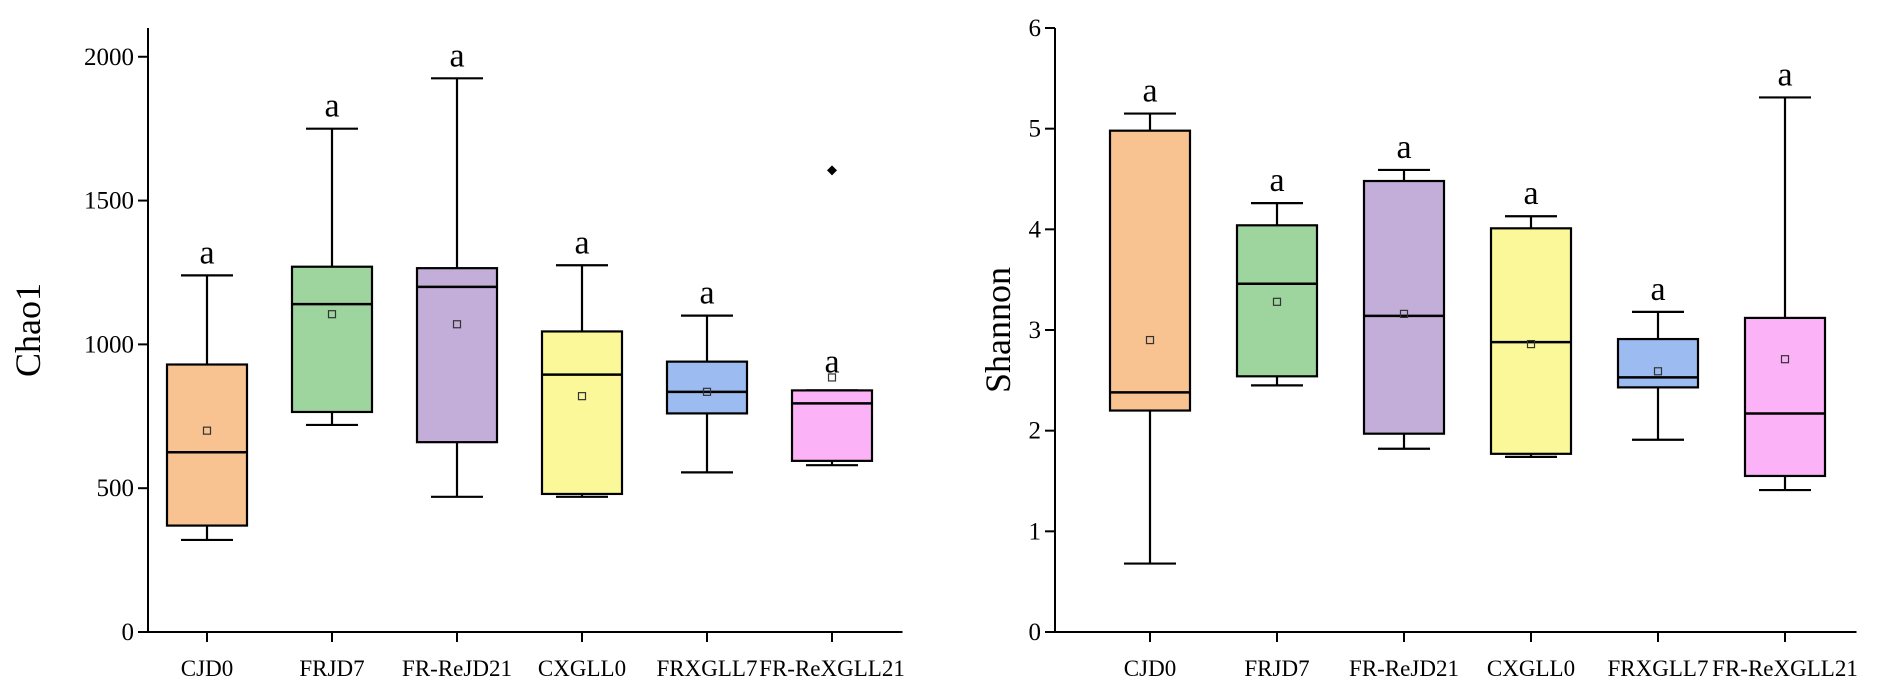 This screenshot has height=691, width=1901. I want to click on shannon-box-group: FR-ReXGLL21 a, so click(1785, 368).